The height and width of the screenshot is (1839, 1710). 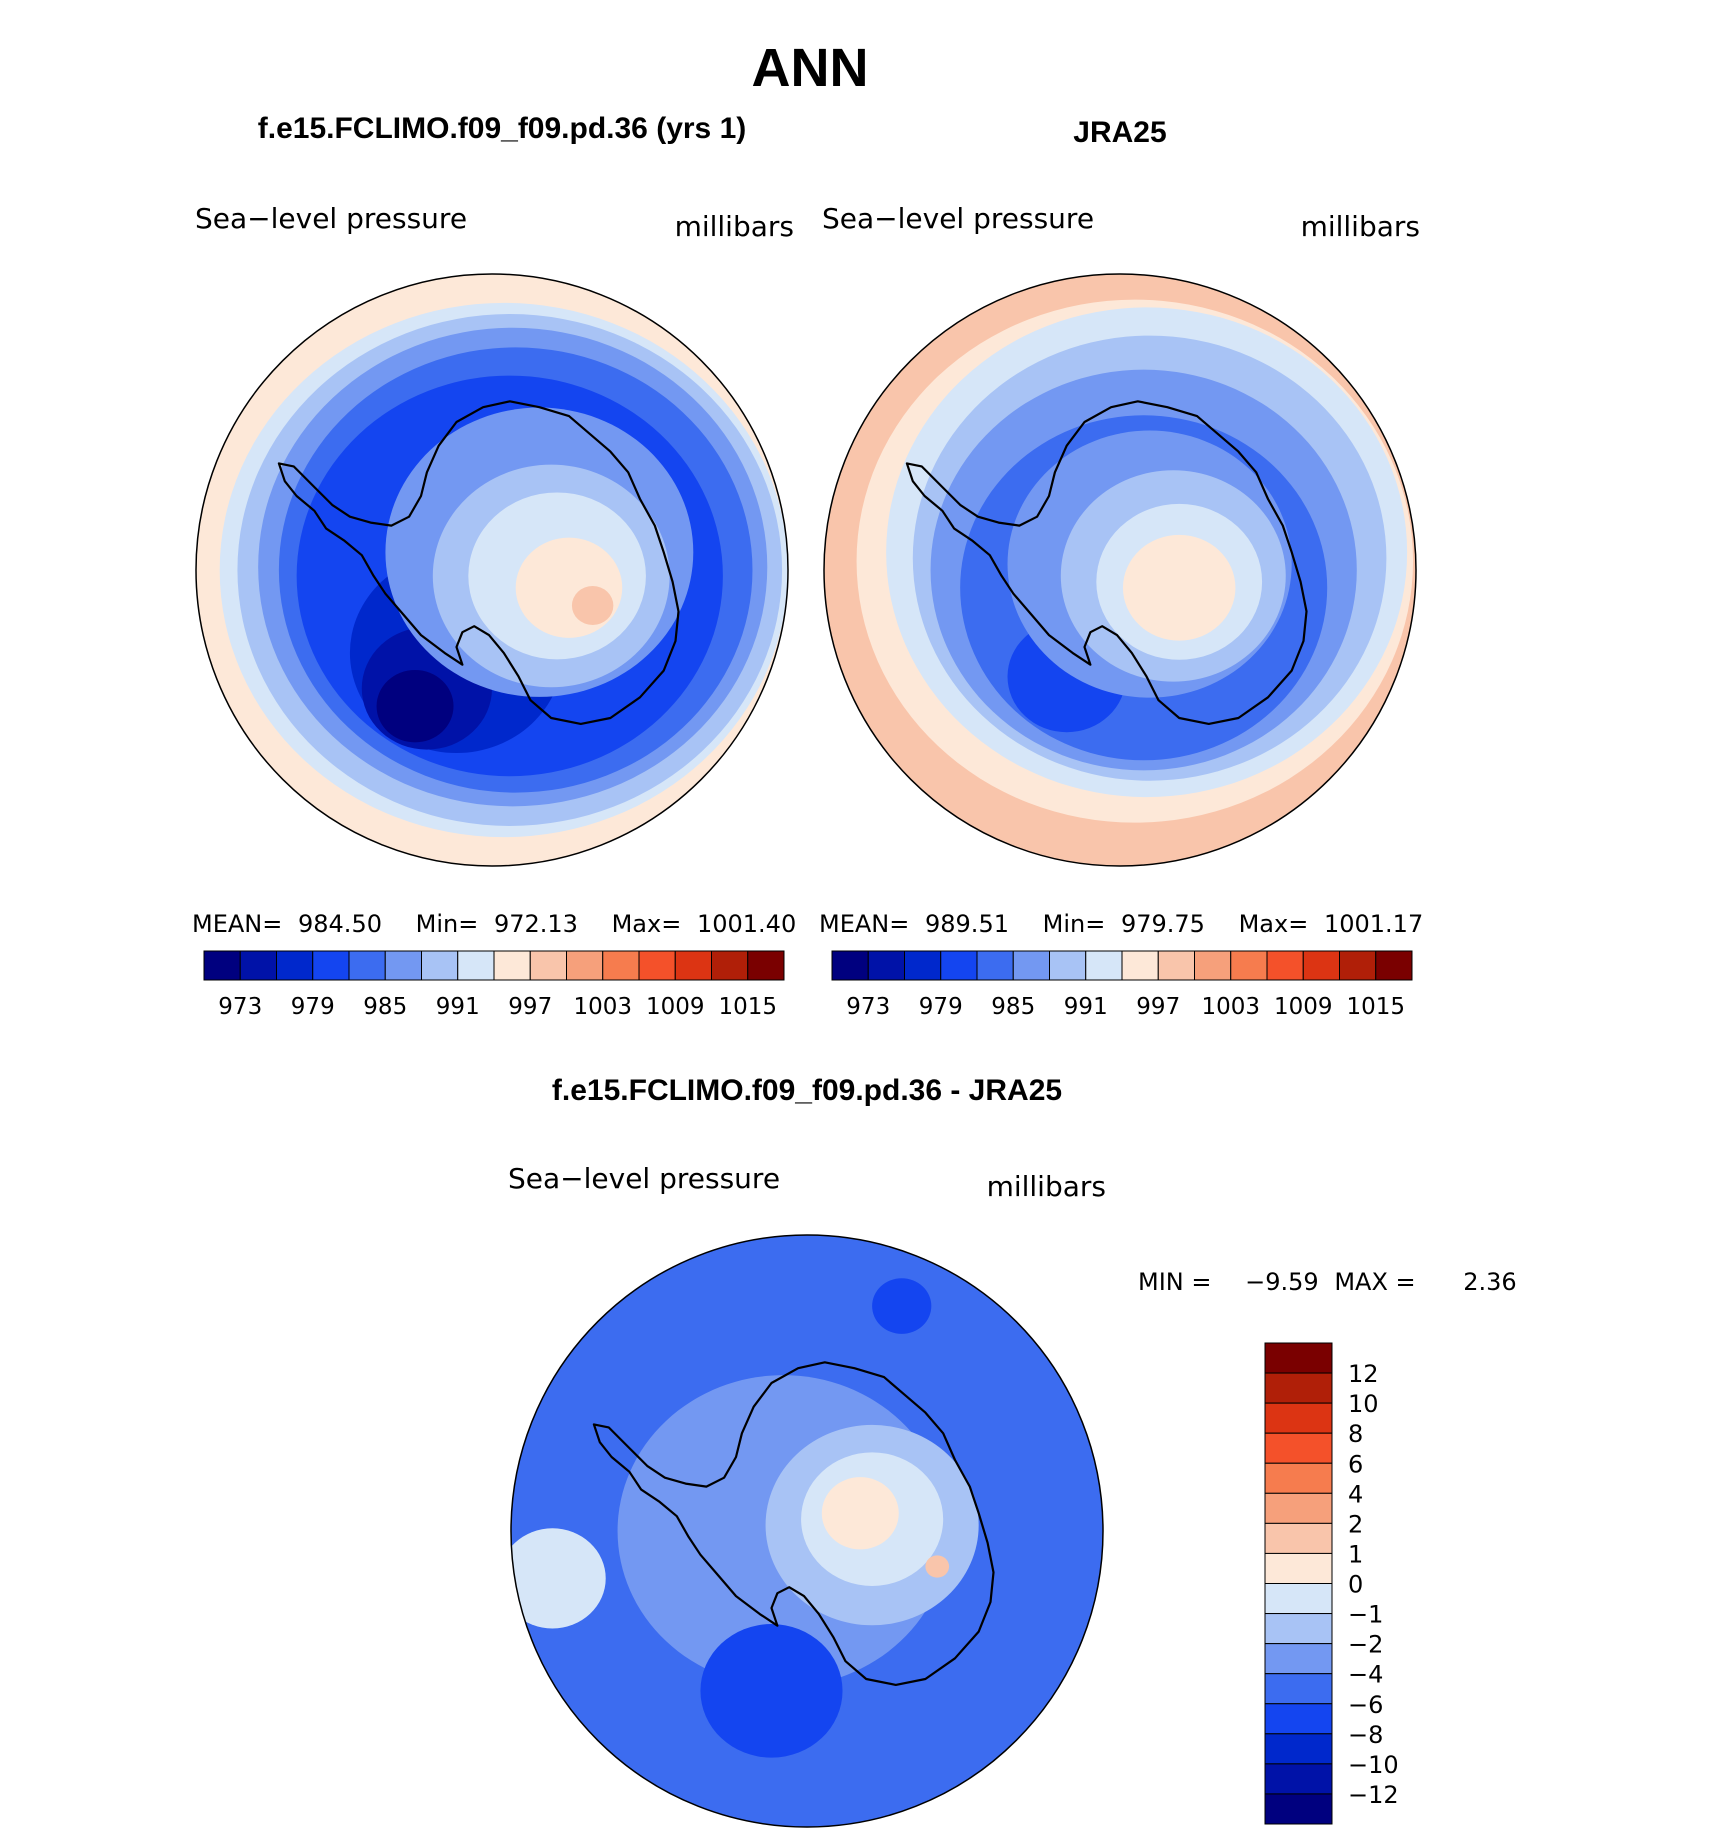 What do you see at coordinates (1365, 1675) in the screenshot?
I see `colorbar-tick-label-diff-10: −4` at bounding box center [1365, 1675].